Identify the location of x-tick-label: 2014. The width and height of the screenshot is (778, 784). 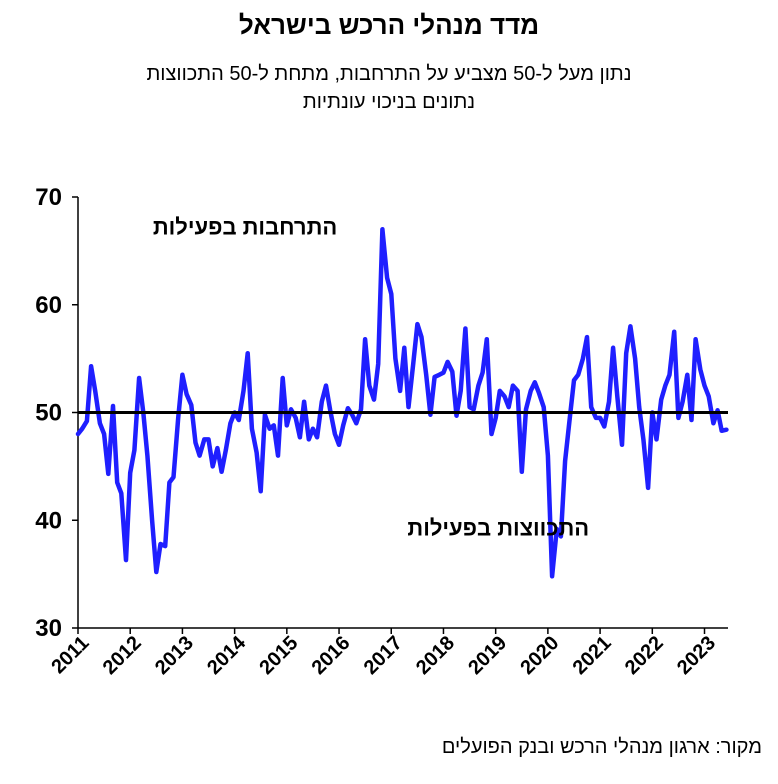
(227, 655).